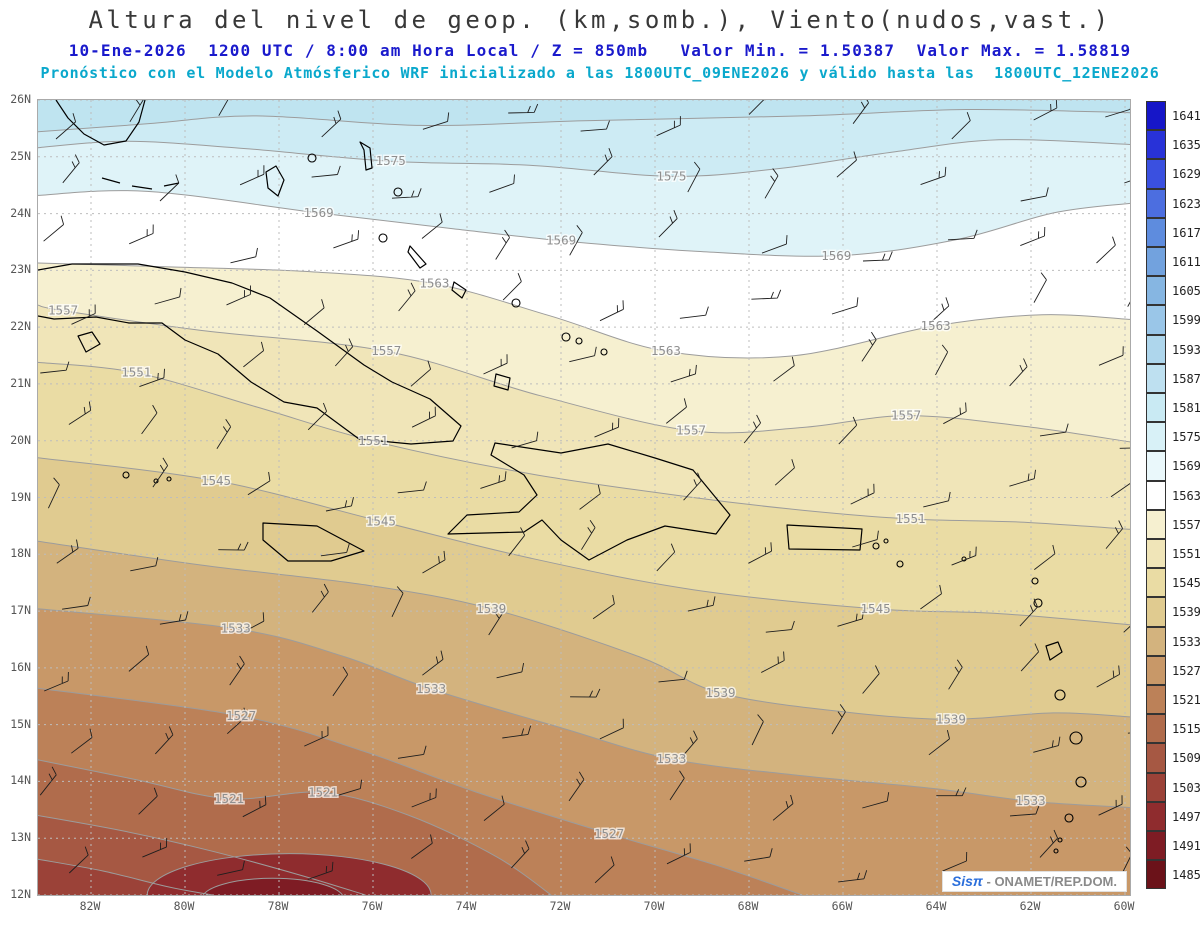  I want to click on lon-tick-label: 60W, so click(1124, 906).